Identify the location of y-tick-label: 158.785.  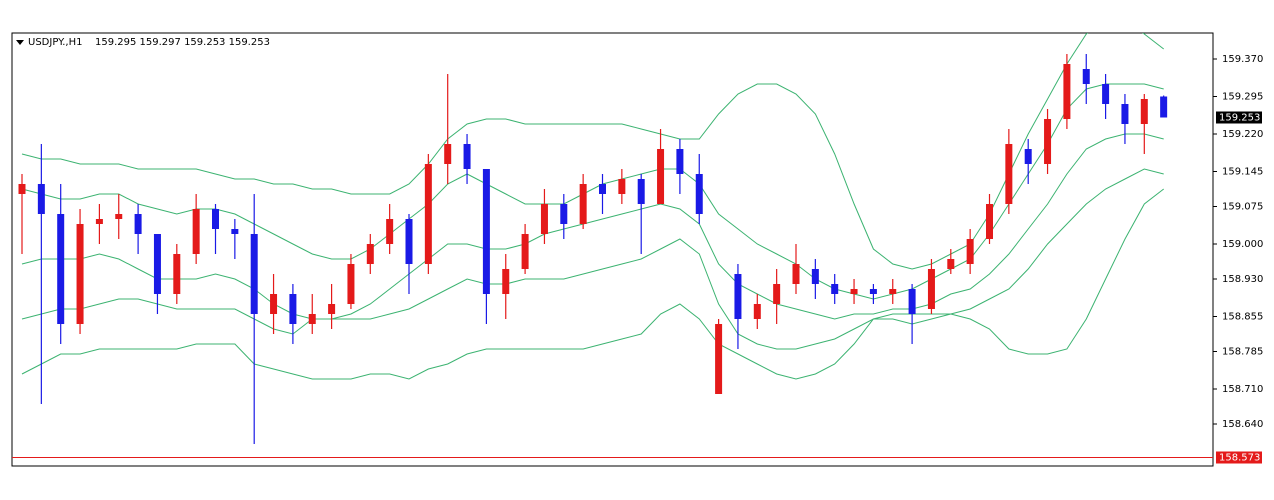
(1242, 352).